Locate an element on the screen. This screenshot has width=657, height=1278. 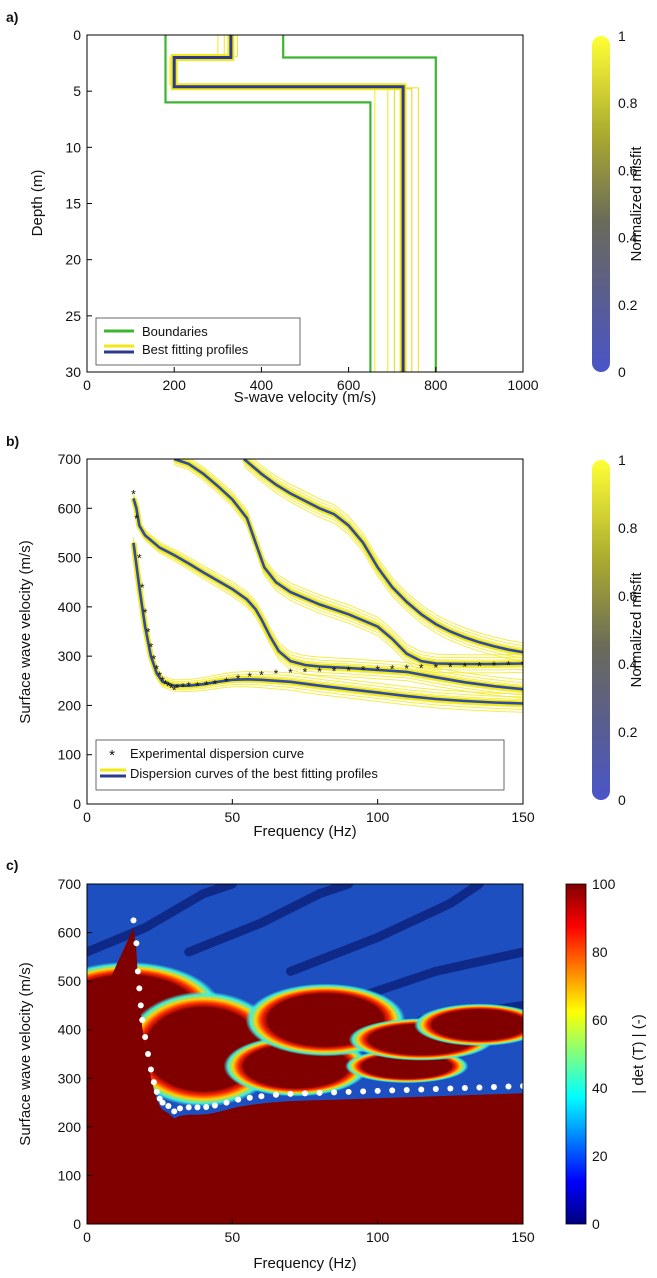
panel-a-colorbar-gradient is located at coordinates (601, 204).